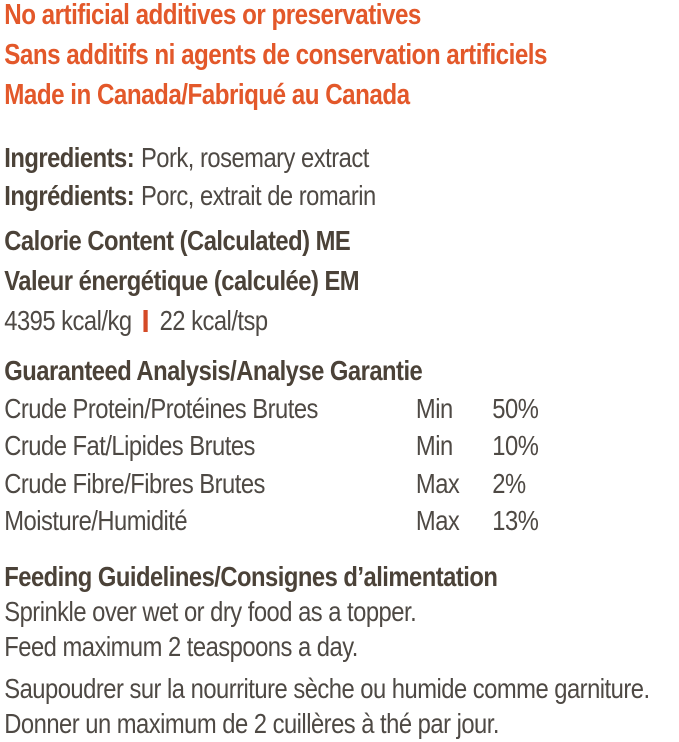 Image resolution: width=679 pixels, height=742 pixels. What do you see at coordinates (145, 321) in the screenshot?
I see `calorie-separator-bar` at bounding box center [145, 321].